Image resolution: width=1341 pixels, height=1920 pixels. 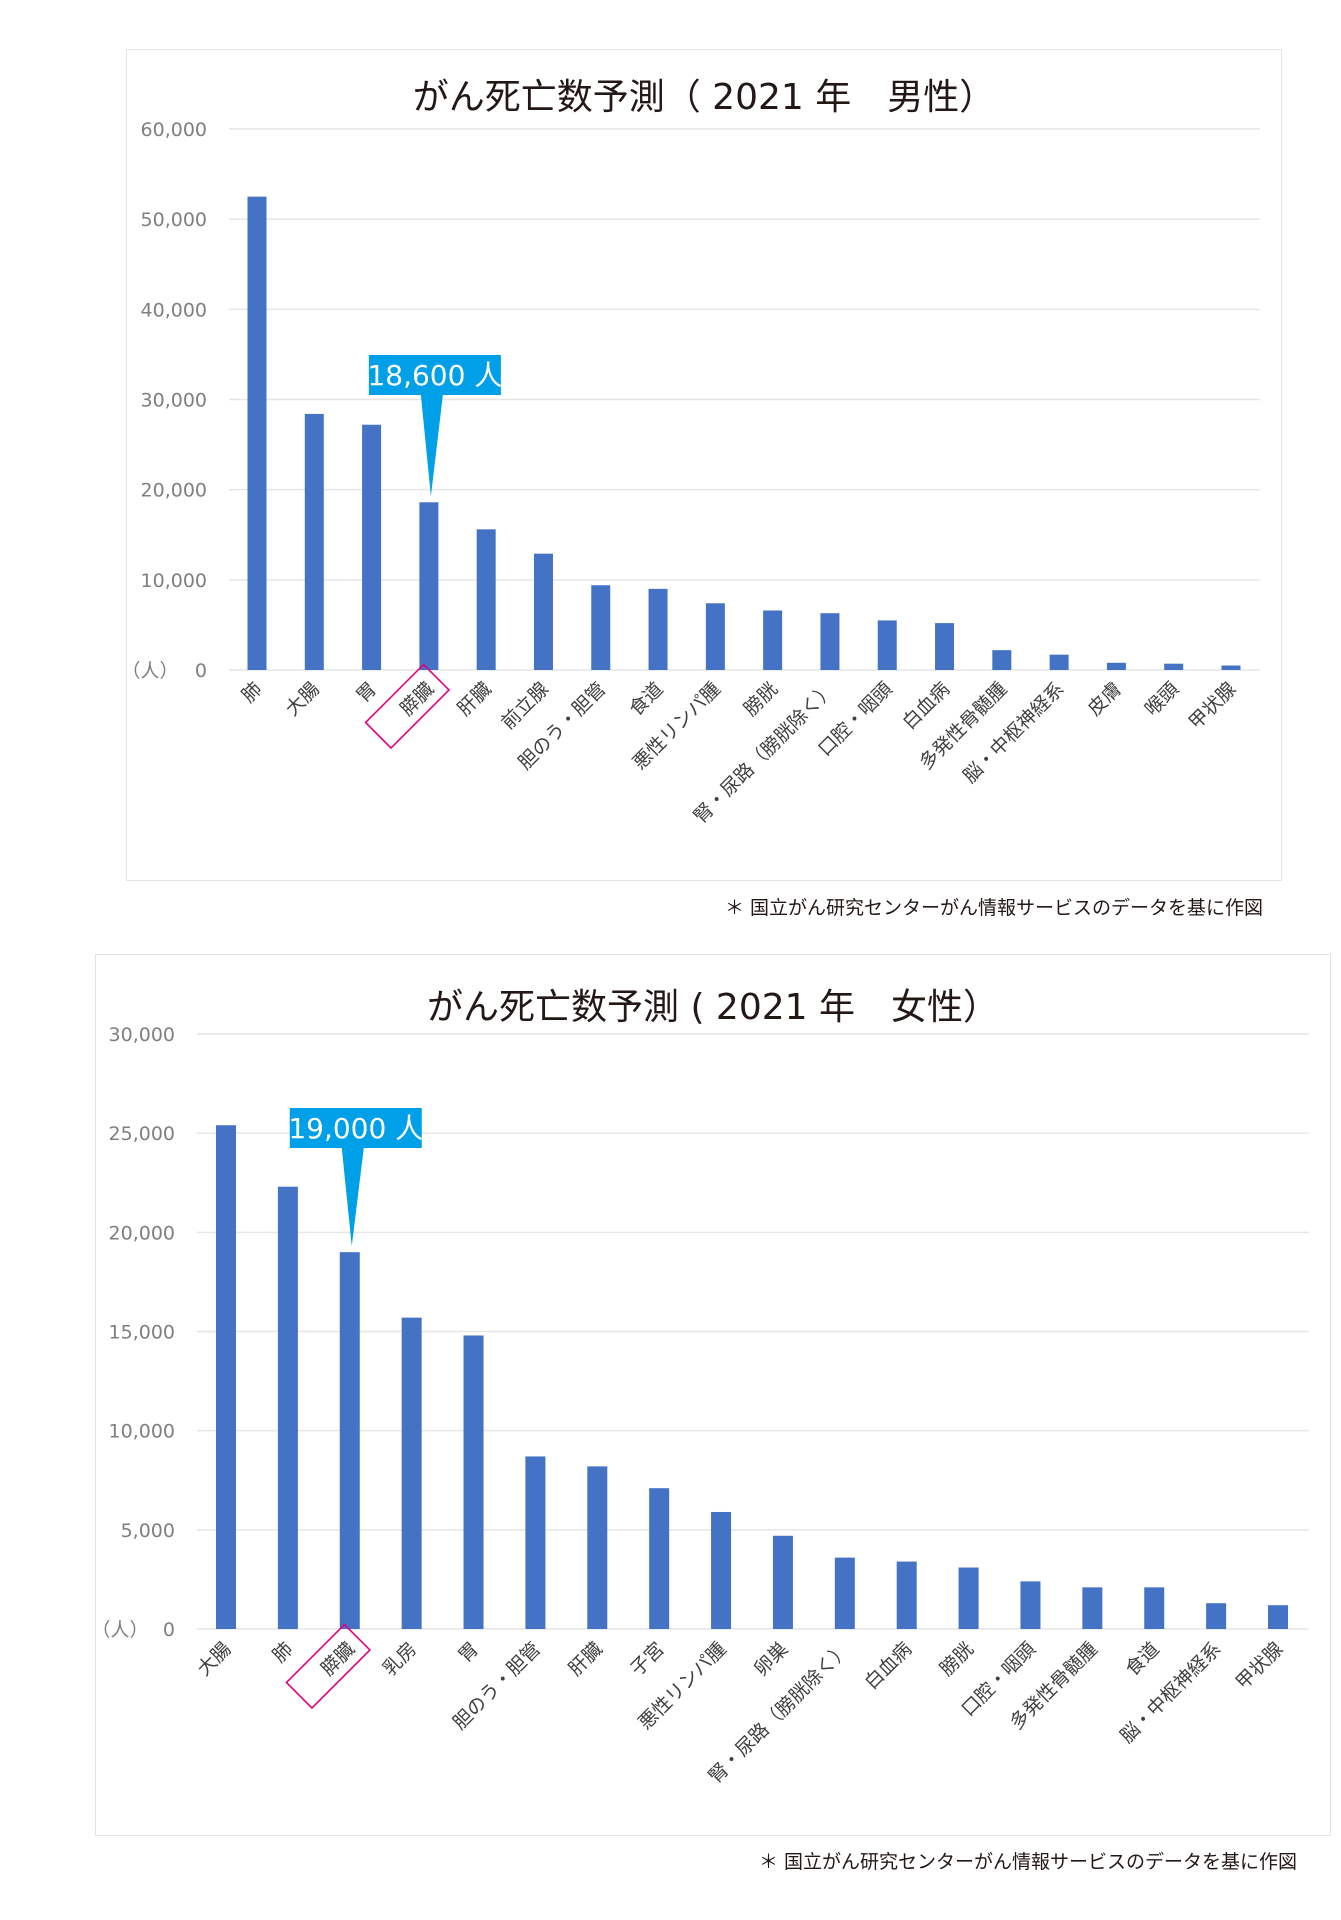 I want to click on chart-male-footnote: ＊ 国立がん研究センターがん情報サービスのデータを基に作図, so click(x=993, y=908).